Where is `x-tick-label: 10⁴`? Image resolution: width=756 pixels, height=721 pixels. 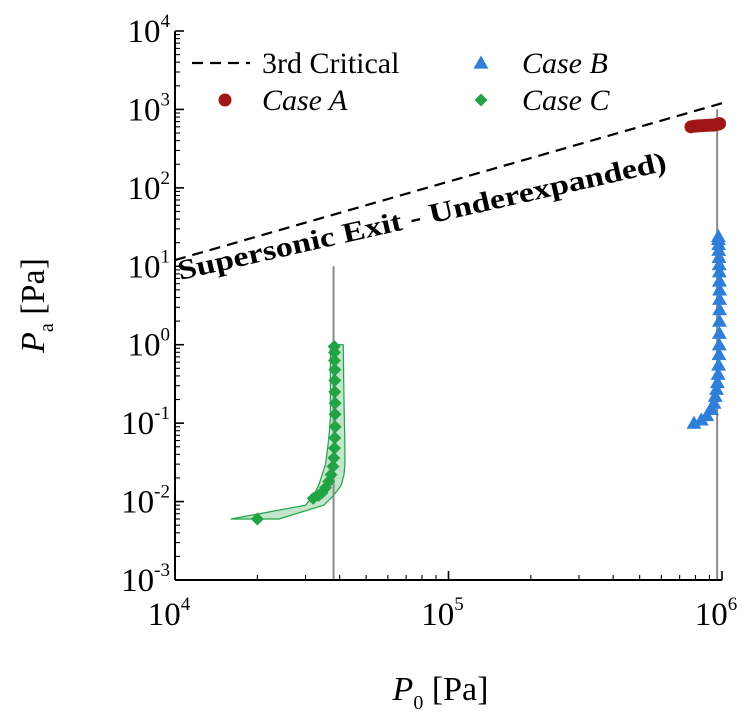 x-tick-label: 10⁴ is located at coordinates (169, 613).